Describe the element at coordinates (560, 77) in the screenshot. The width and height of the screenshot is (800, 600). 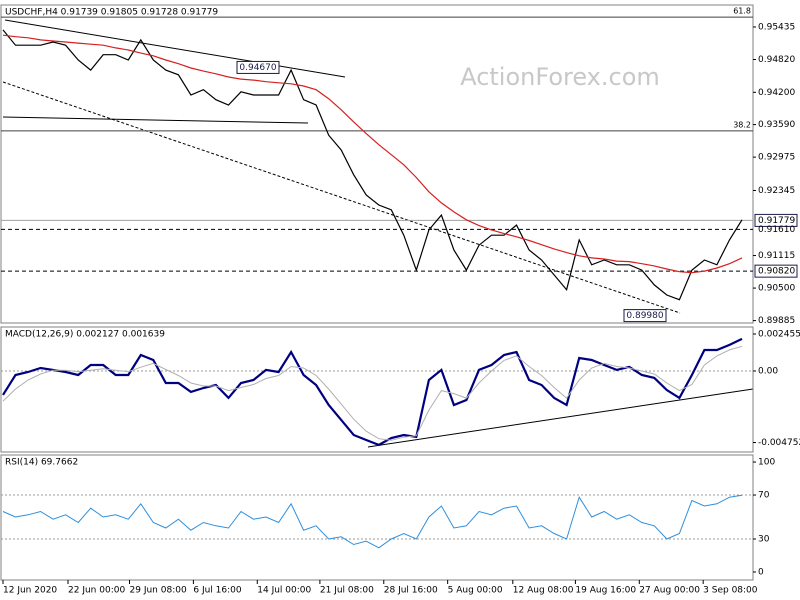
I see `watermark: ActionForex.com` at that location.